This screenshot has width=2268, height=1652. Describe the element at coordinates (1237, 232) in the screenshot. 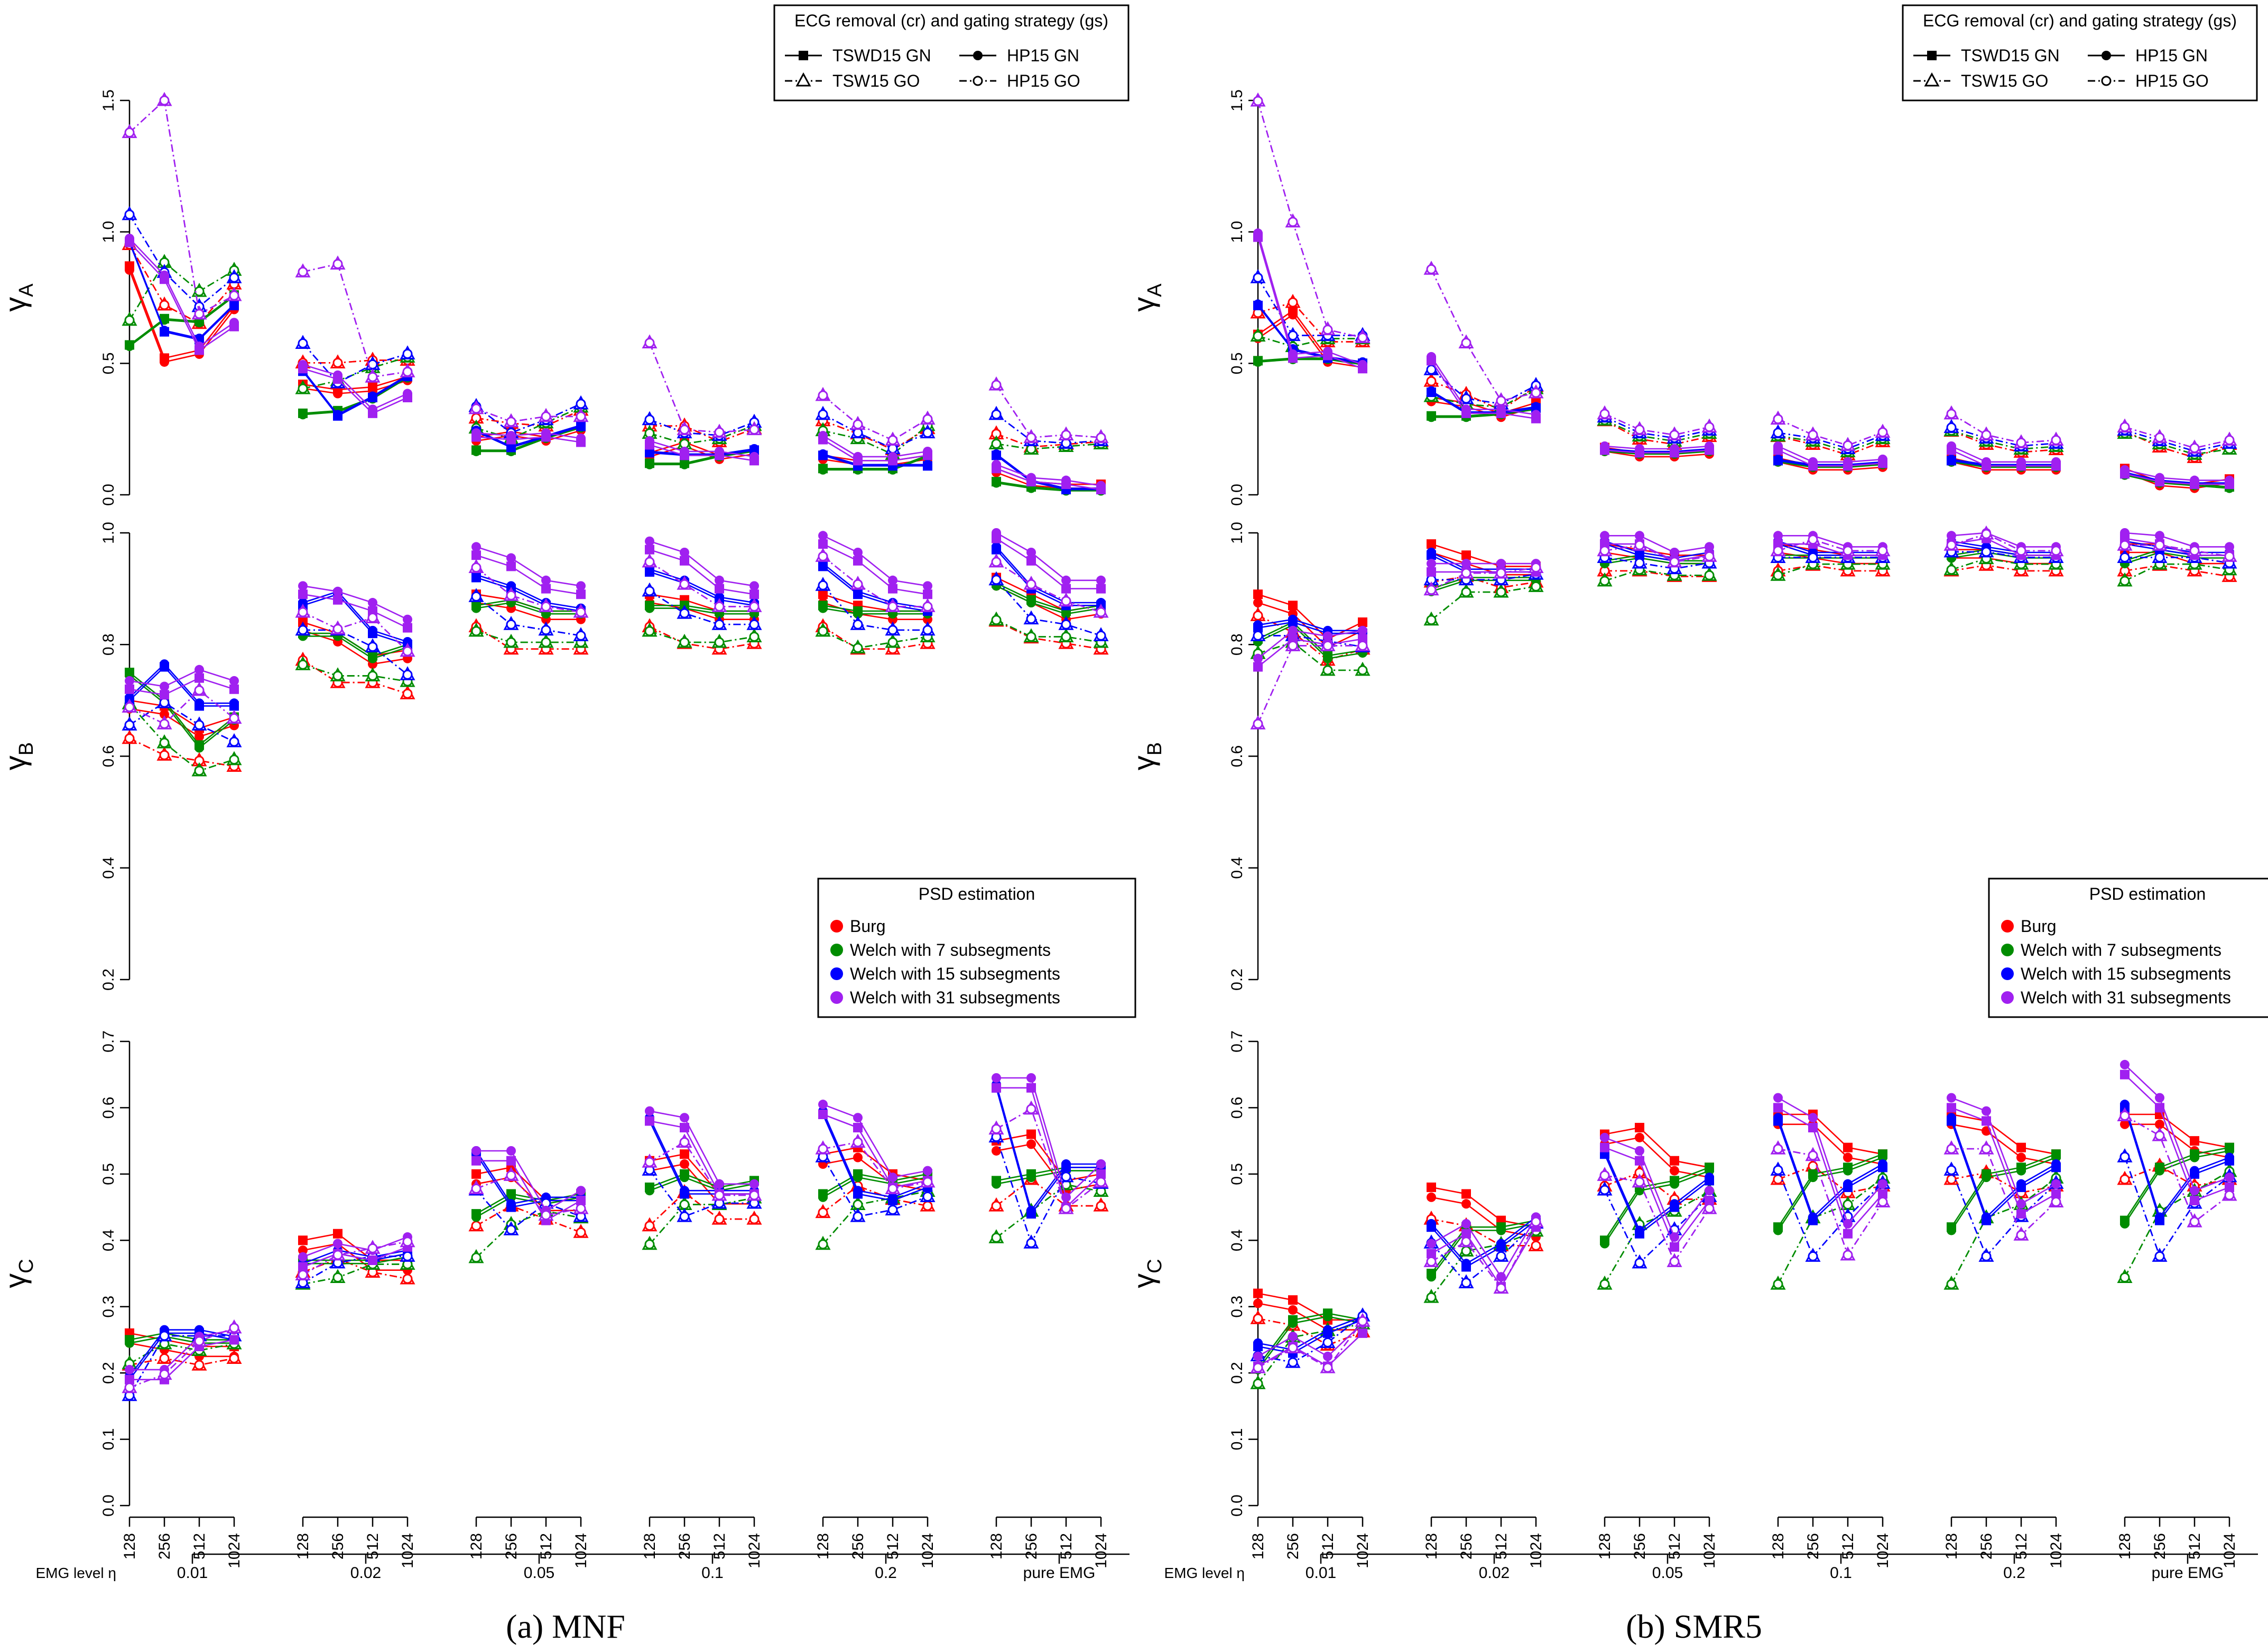

I see `y-tick-label: 1.0` at that location.